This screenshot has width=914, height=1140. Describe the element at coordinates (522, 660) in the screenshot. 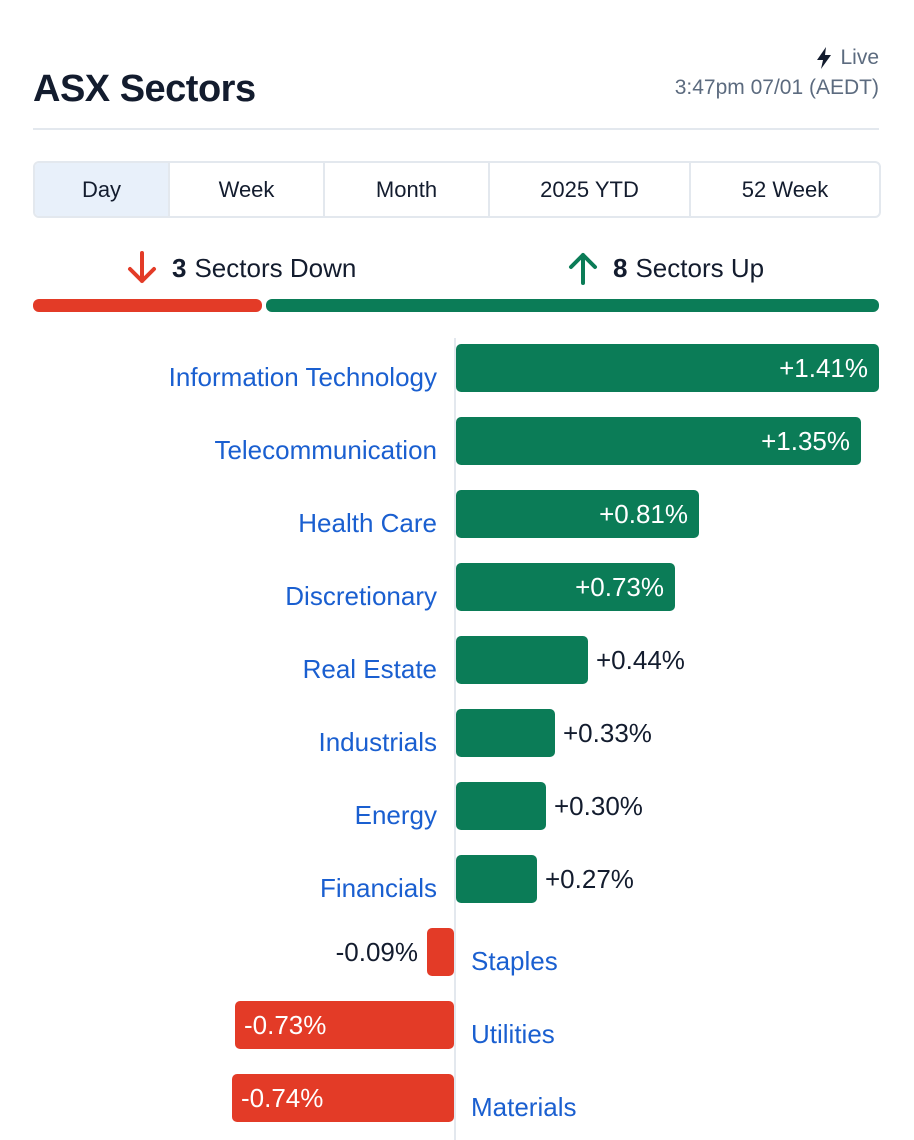

I see `bar-real-estate` at that location.